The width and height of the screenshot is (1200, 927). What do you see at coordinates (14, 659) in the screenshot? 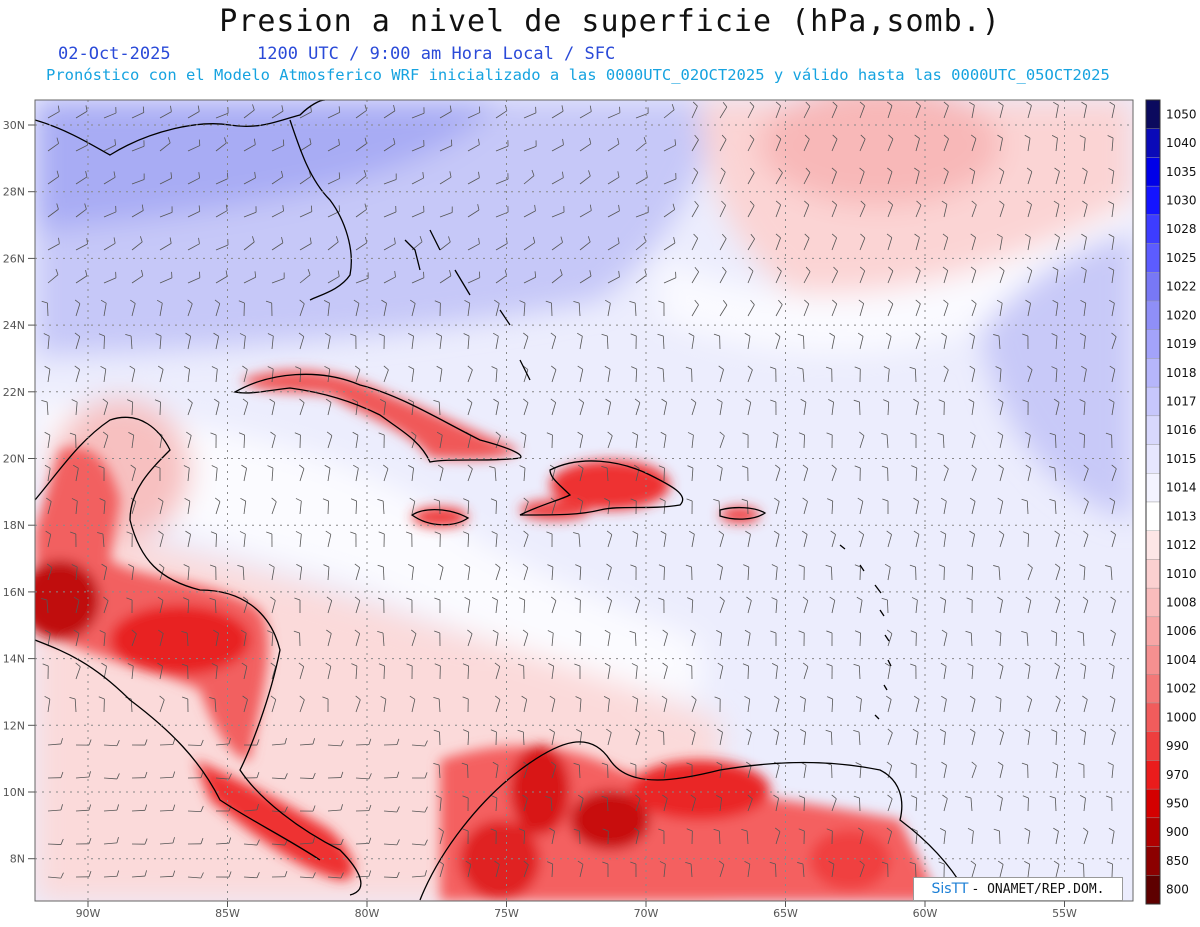
I see `lat-label: 14N` at bounding box center [14, 659].